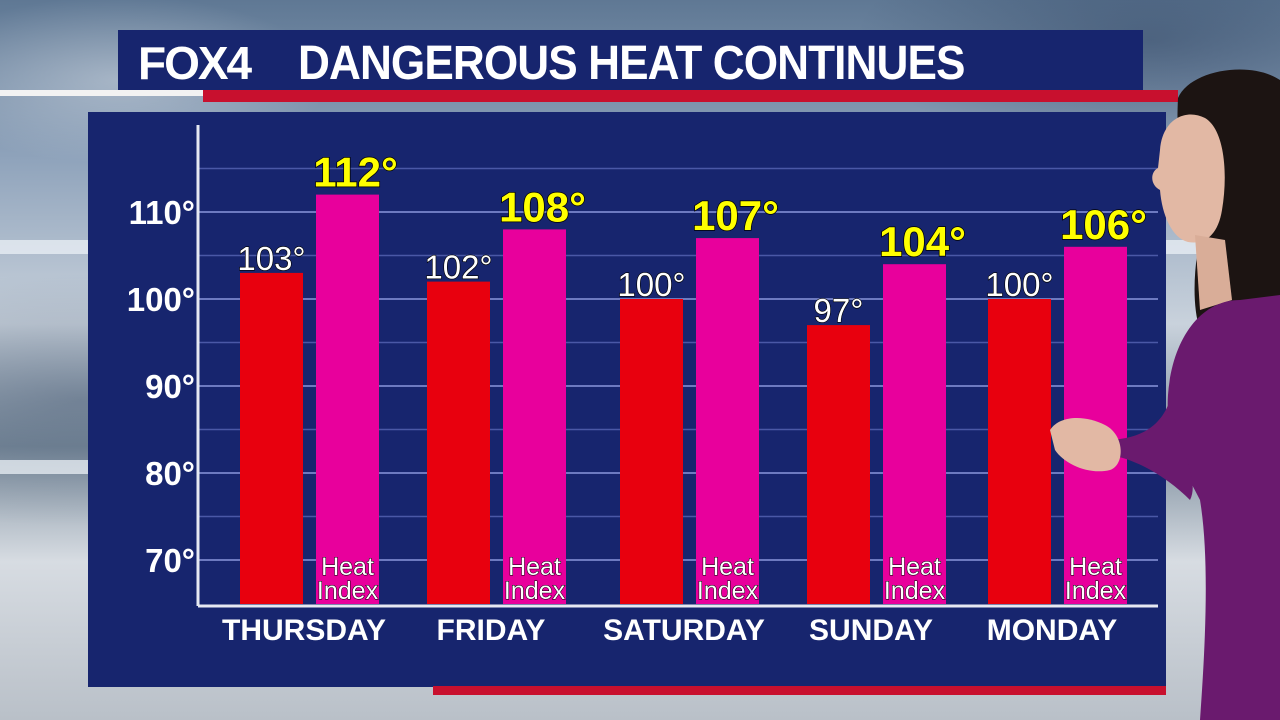 Image resolution: width=1280 pixels, height=720 pixels. I want to click on title-bar, so click(630, 60).